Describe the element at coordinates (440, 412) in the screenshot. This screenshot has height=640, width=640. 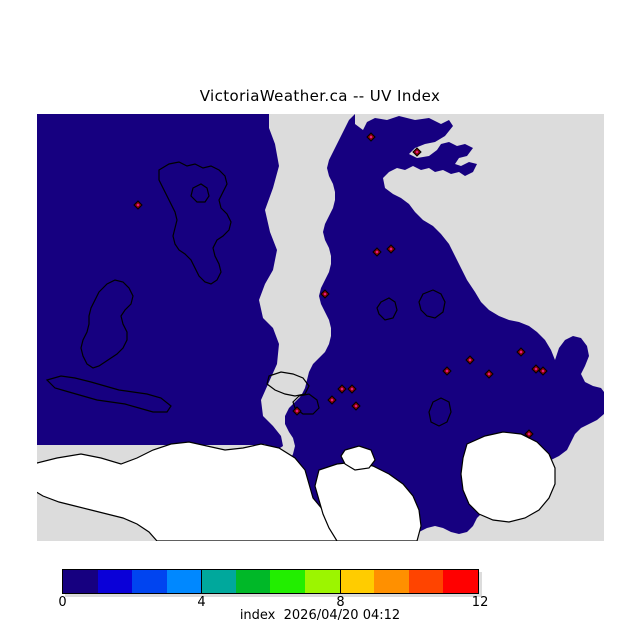
I see `coastline-inlet-southeast` at that location.